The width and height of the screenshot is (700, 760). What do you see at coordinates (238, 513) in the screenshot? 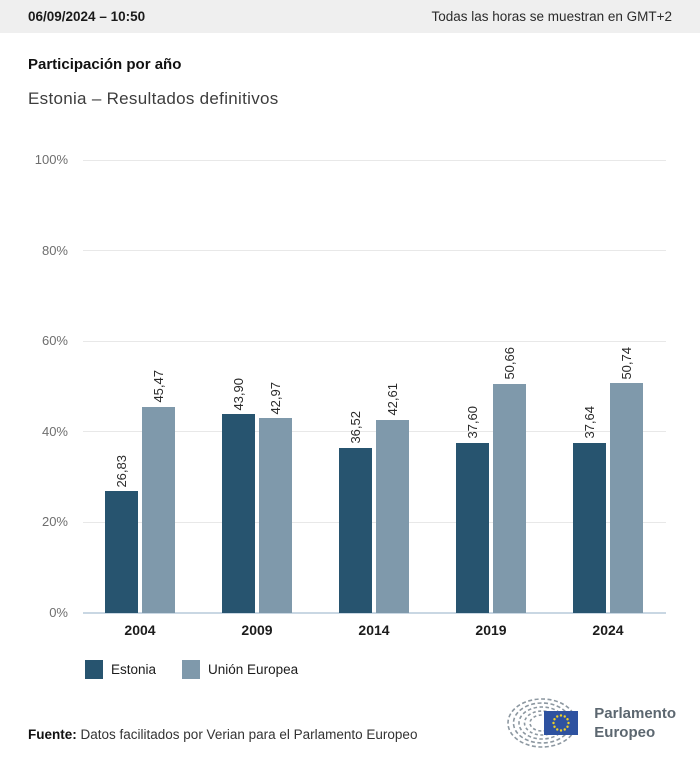
I see `bar-estonia-2009` at bounding box center [238, 513].